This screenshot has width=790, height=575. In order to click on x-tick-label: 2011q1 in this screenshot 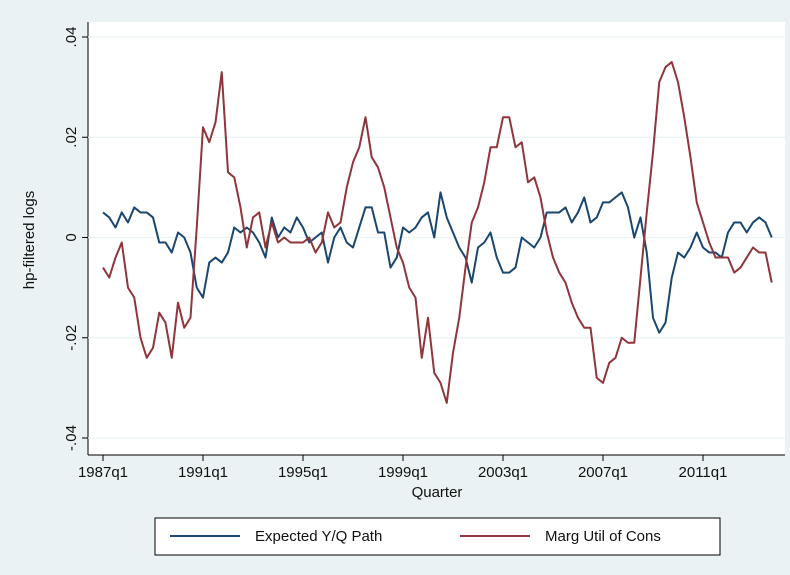, I will do `click(703, 472)`.